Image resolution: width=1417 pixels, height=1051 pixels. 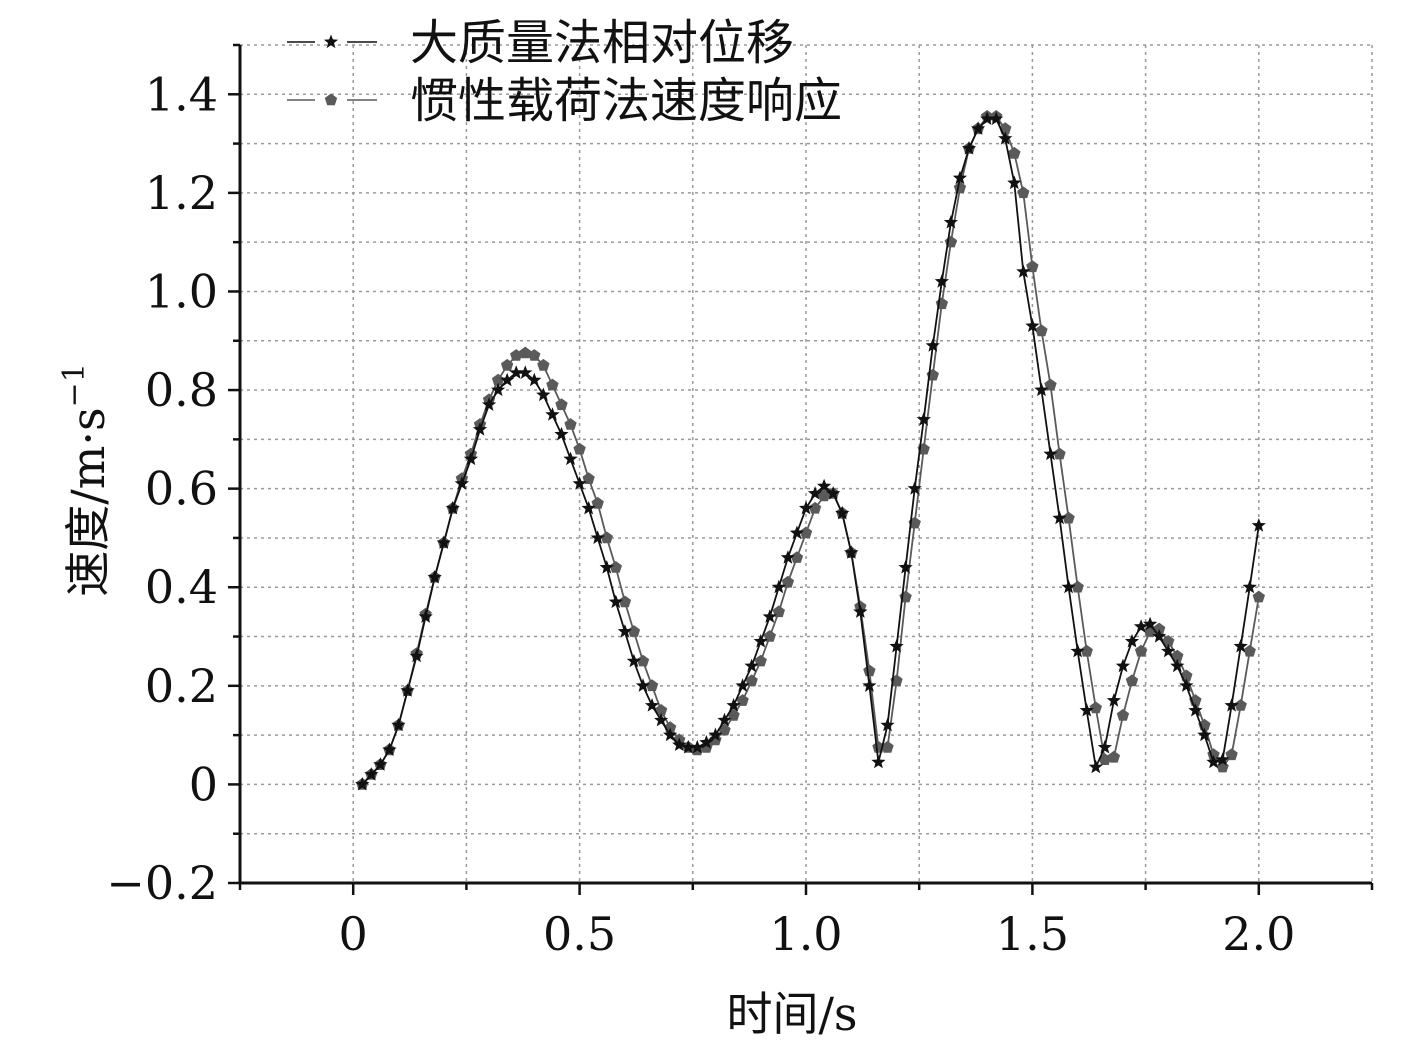 What do you see at coordinates (579, 934) in the screenshot?
I see `x-tick-label: 0.5` at bounding box center [579, 934].